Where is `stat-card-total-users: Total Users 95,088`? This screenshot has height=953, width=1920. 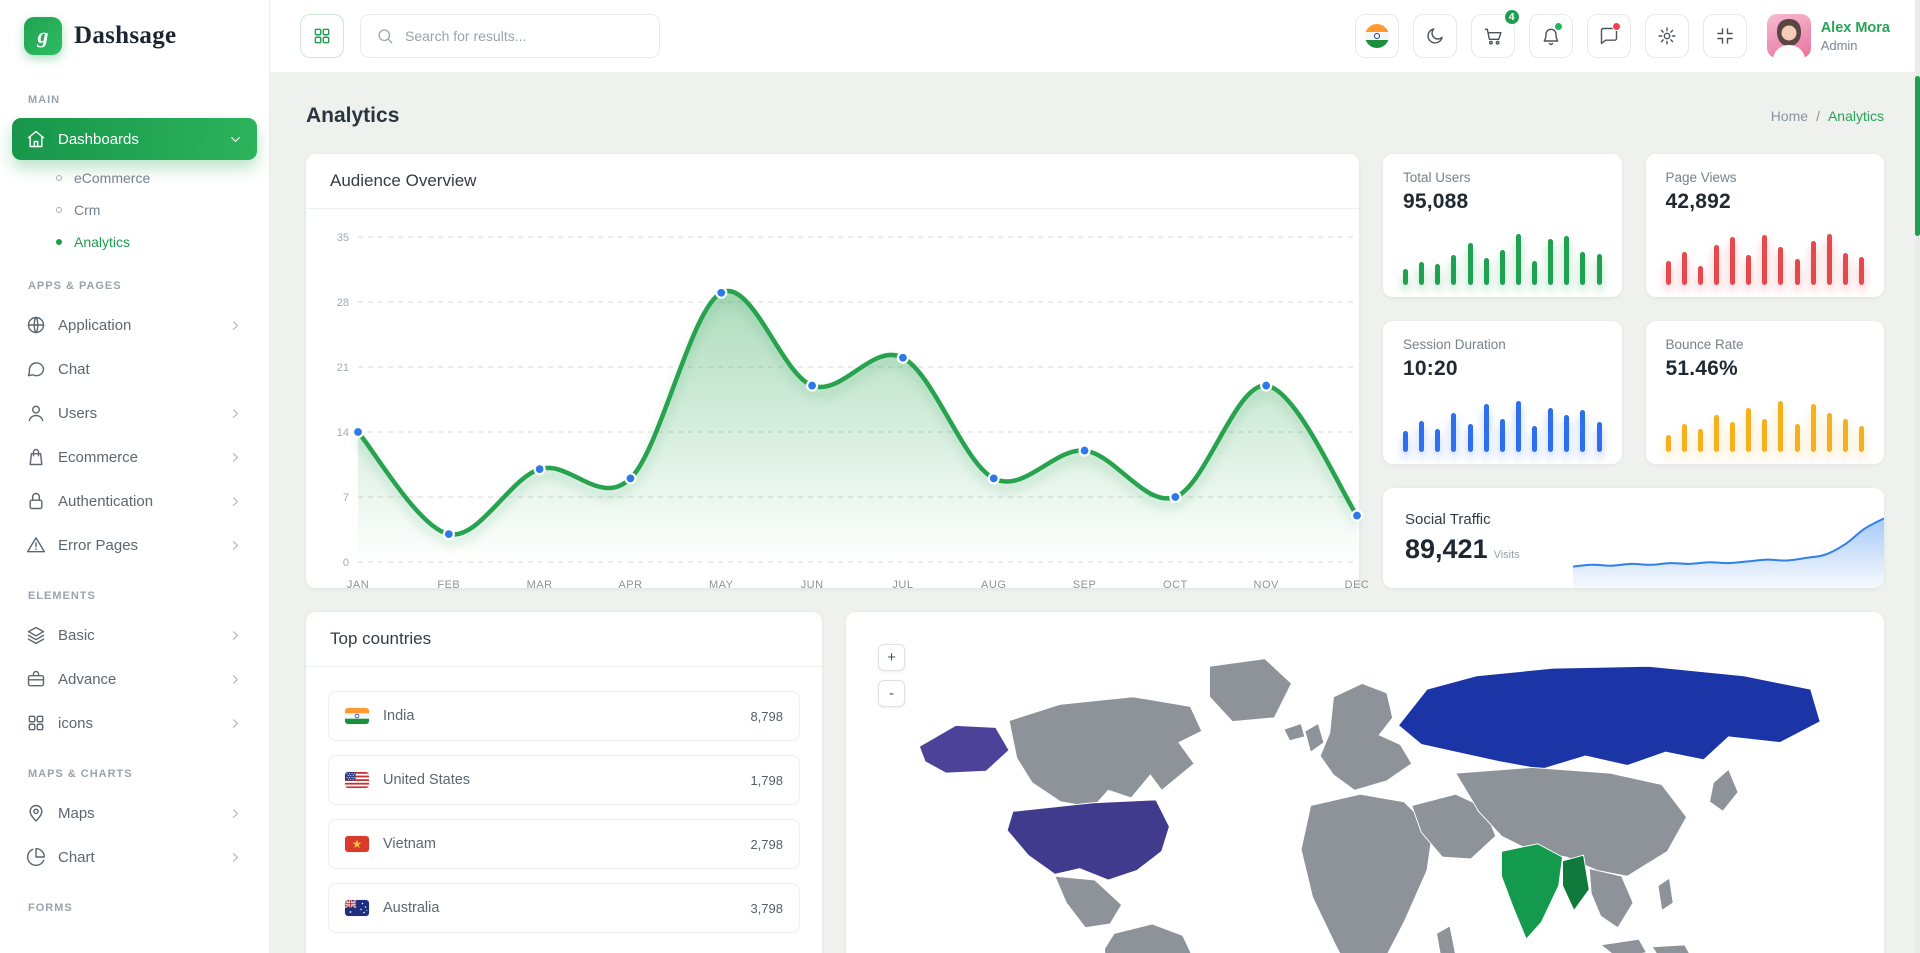 stat-card-total-users: Total Users 95,088 is located at coordinates (1502, 225).